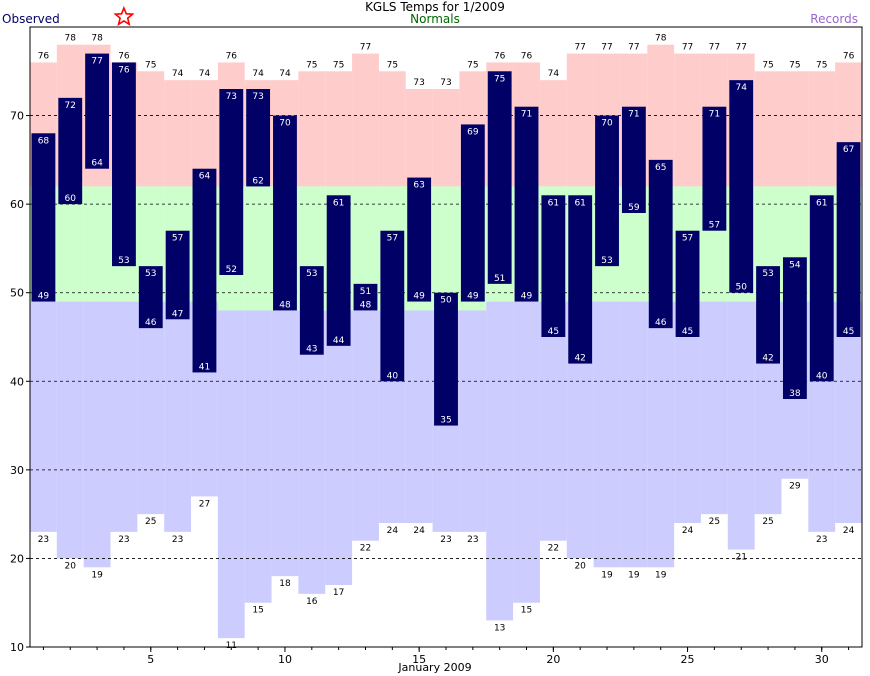  I want to click on record-low-label: 18, so click(285, 584).